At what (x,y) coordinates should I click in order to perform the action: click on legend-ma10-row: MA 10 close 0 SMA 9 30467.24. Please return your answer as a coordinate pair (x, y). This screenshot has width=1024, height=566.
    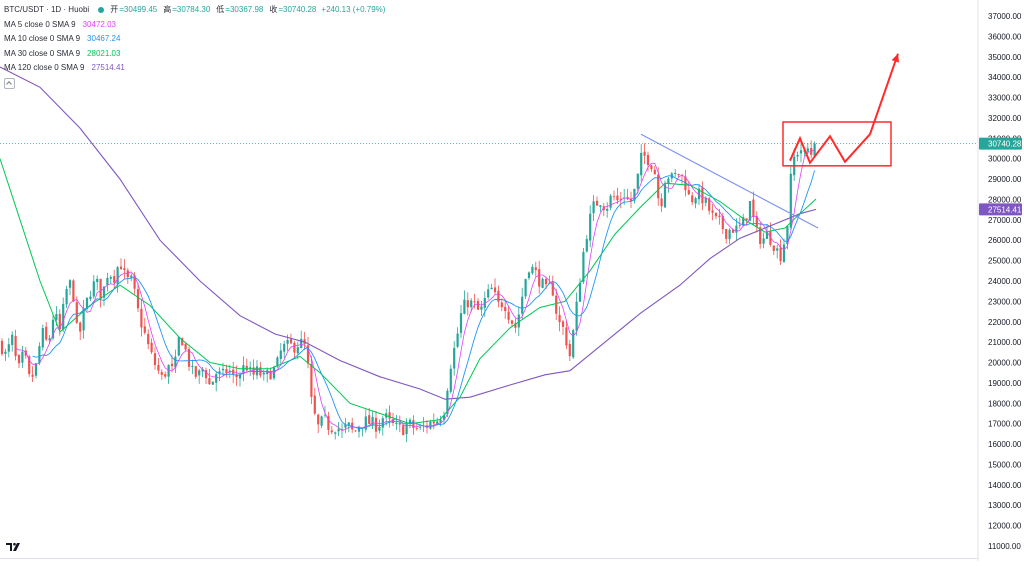
    Looking at the image, I should click on (194, 39).